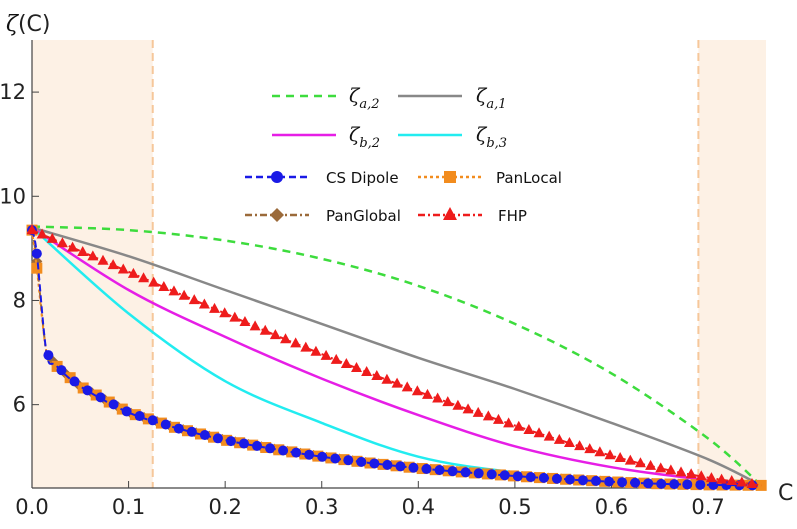  I want to click on x-tick-label: 0.0, so click(31, 507).